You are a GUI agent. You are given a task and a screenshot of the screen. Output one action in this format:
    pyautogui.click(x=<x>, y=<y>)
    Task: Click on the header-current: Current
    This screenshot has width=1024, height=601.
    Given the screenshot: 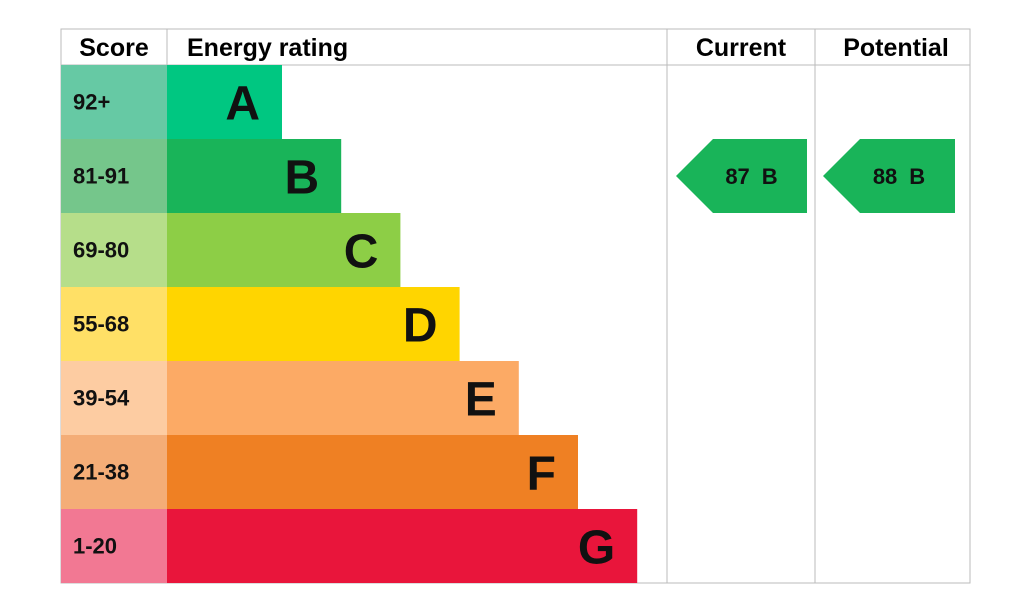 What is the action you would take?
    pyautogui.click(x=741, y=48)
    